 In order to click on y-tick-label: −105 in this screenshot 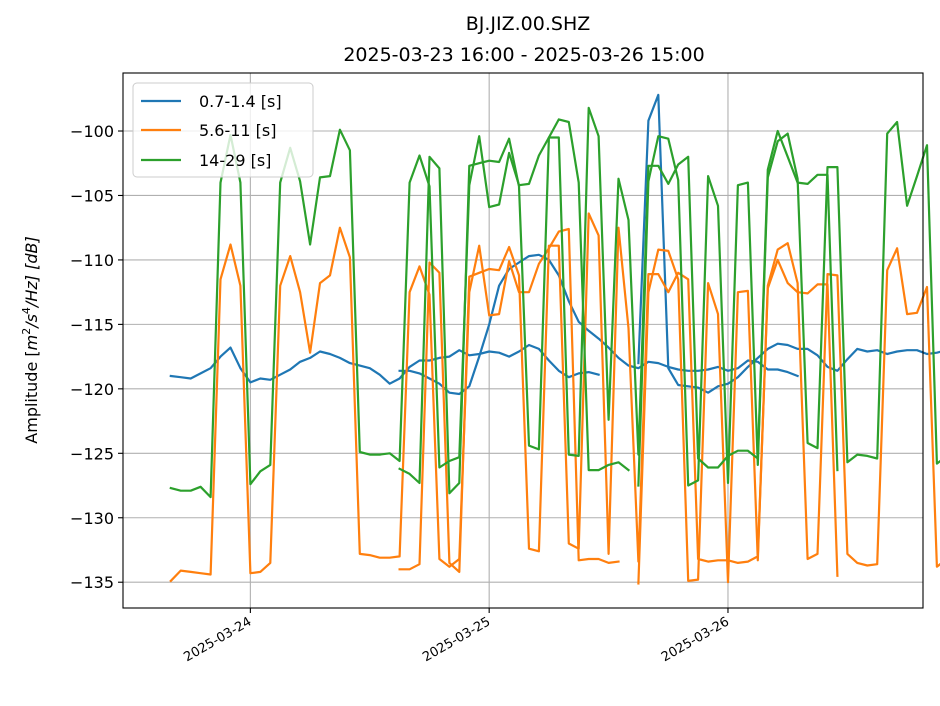, I will do `click(92, 195)`.